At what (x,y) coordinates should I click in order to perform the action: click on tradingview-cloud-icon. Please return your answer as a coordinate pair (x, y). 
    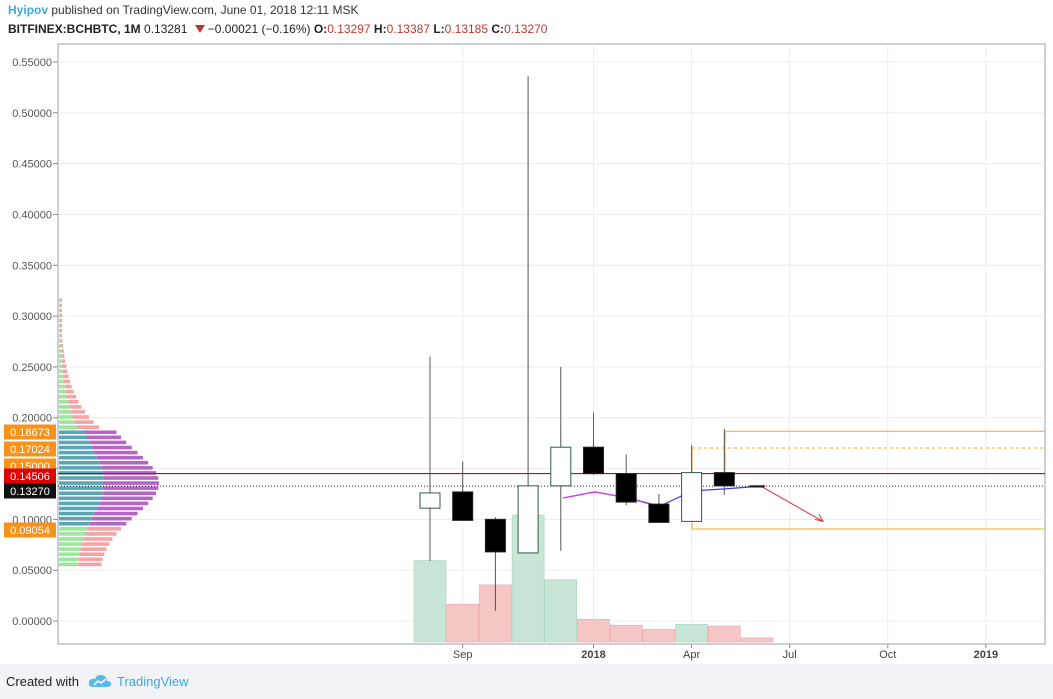
    Looking at the image, I should click on (100, 680).